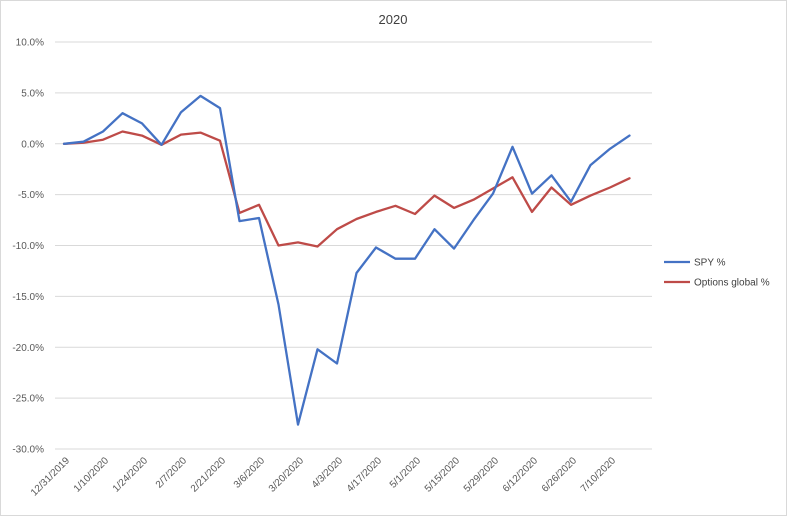 The height and width of the screenshot is (516, 787). What do you see at coordinates (250, 473) in the screenshot?
I see `x-tick-label: 3/6/2020` at bounding box center [250, 473].